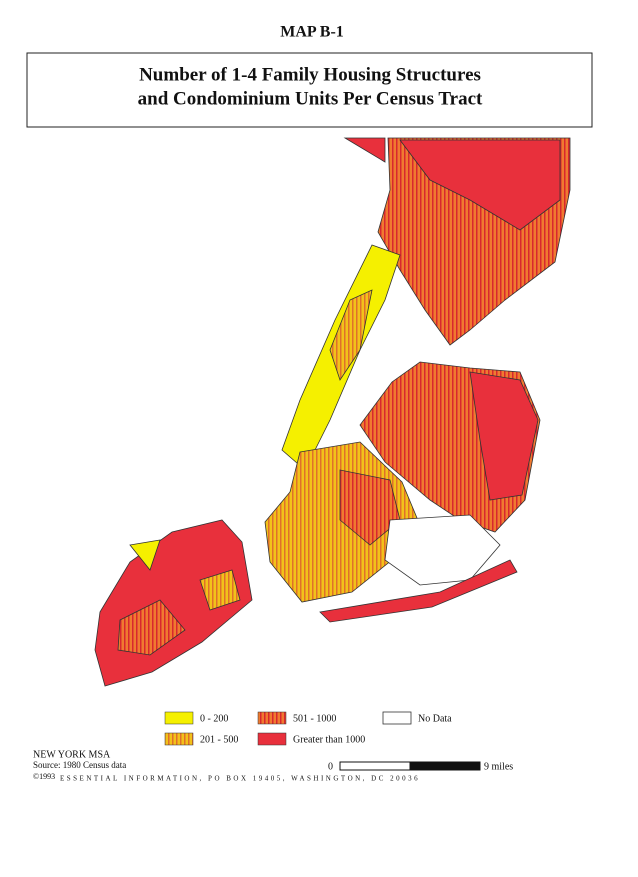  I want to click on legend-label: 0 - 200, so click(214, 718).